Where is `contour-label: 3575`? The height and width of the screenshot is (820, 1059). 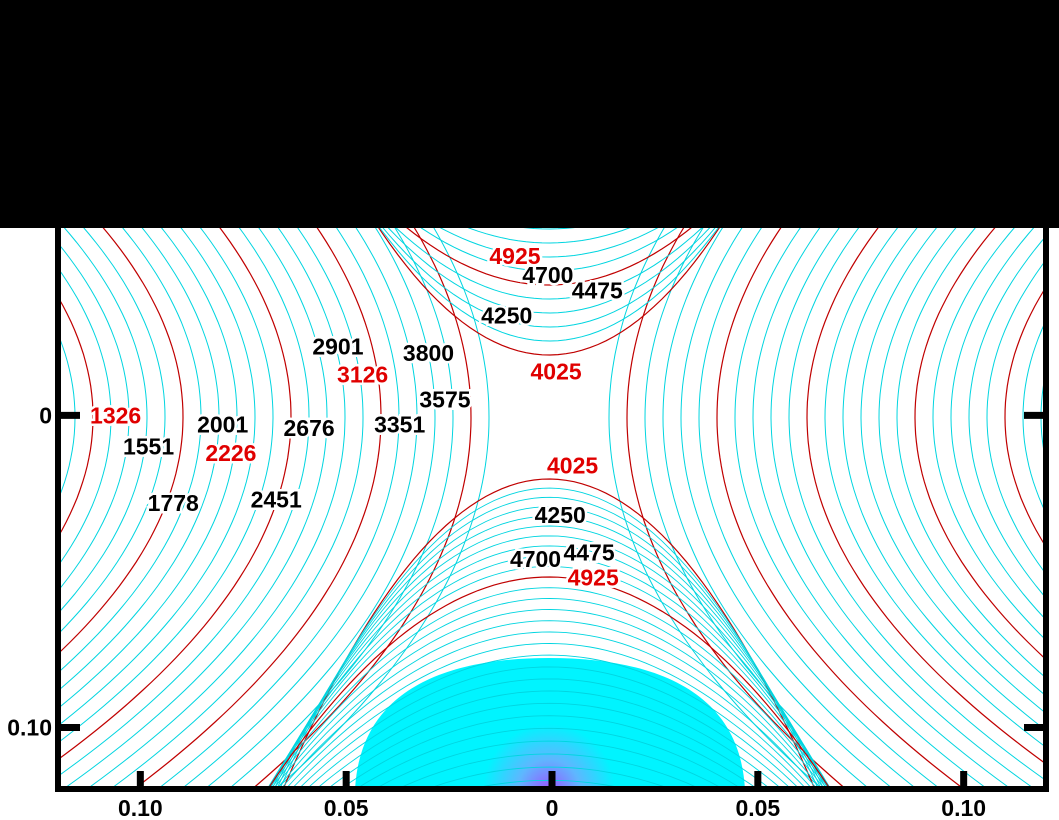
contour-label: 3575 is located at coordinates (444, 400).